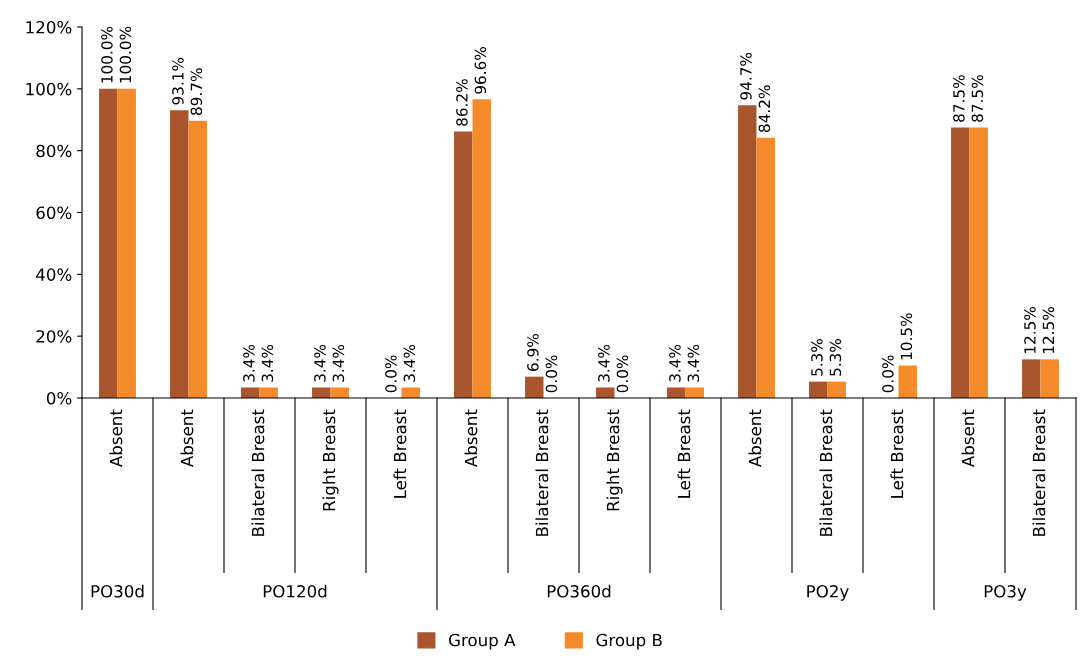 This screenshot has height=658, width=1081. I want to click on y-tick-label: 60%, so click(54, 213).